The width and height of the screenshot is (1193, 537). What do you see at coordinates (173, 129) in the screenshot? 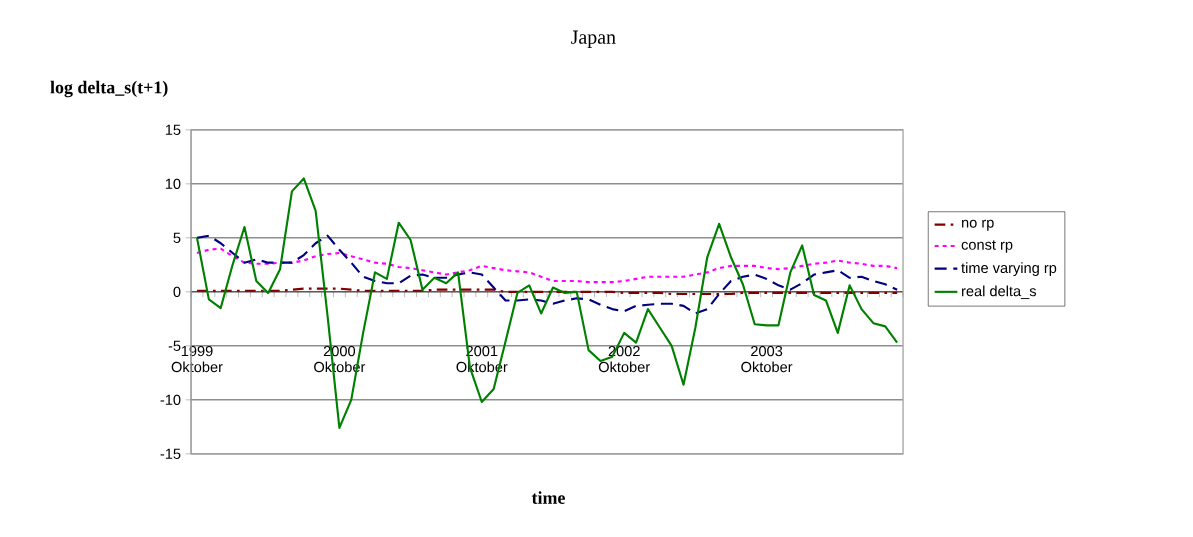
I see `y-tick-label: 15` at bounding box center [173, 129].